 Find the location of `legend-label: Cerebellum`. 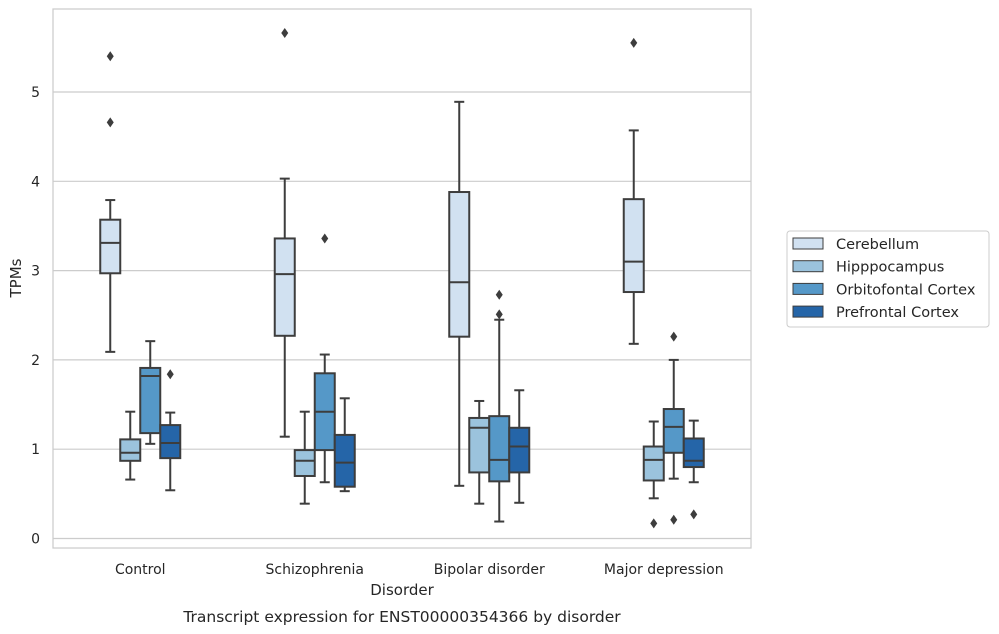

legend-label: Cerebellum is located at coordinates (877, 245).